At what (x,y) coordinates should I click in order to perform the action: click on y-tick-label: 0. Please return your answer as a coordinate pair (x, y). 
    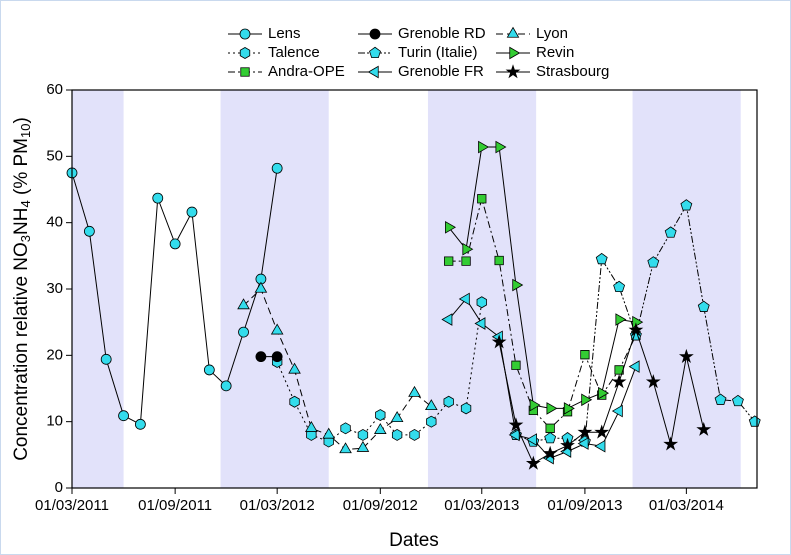
    Looking at the image, I should click on (59, 487).